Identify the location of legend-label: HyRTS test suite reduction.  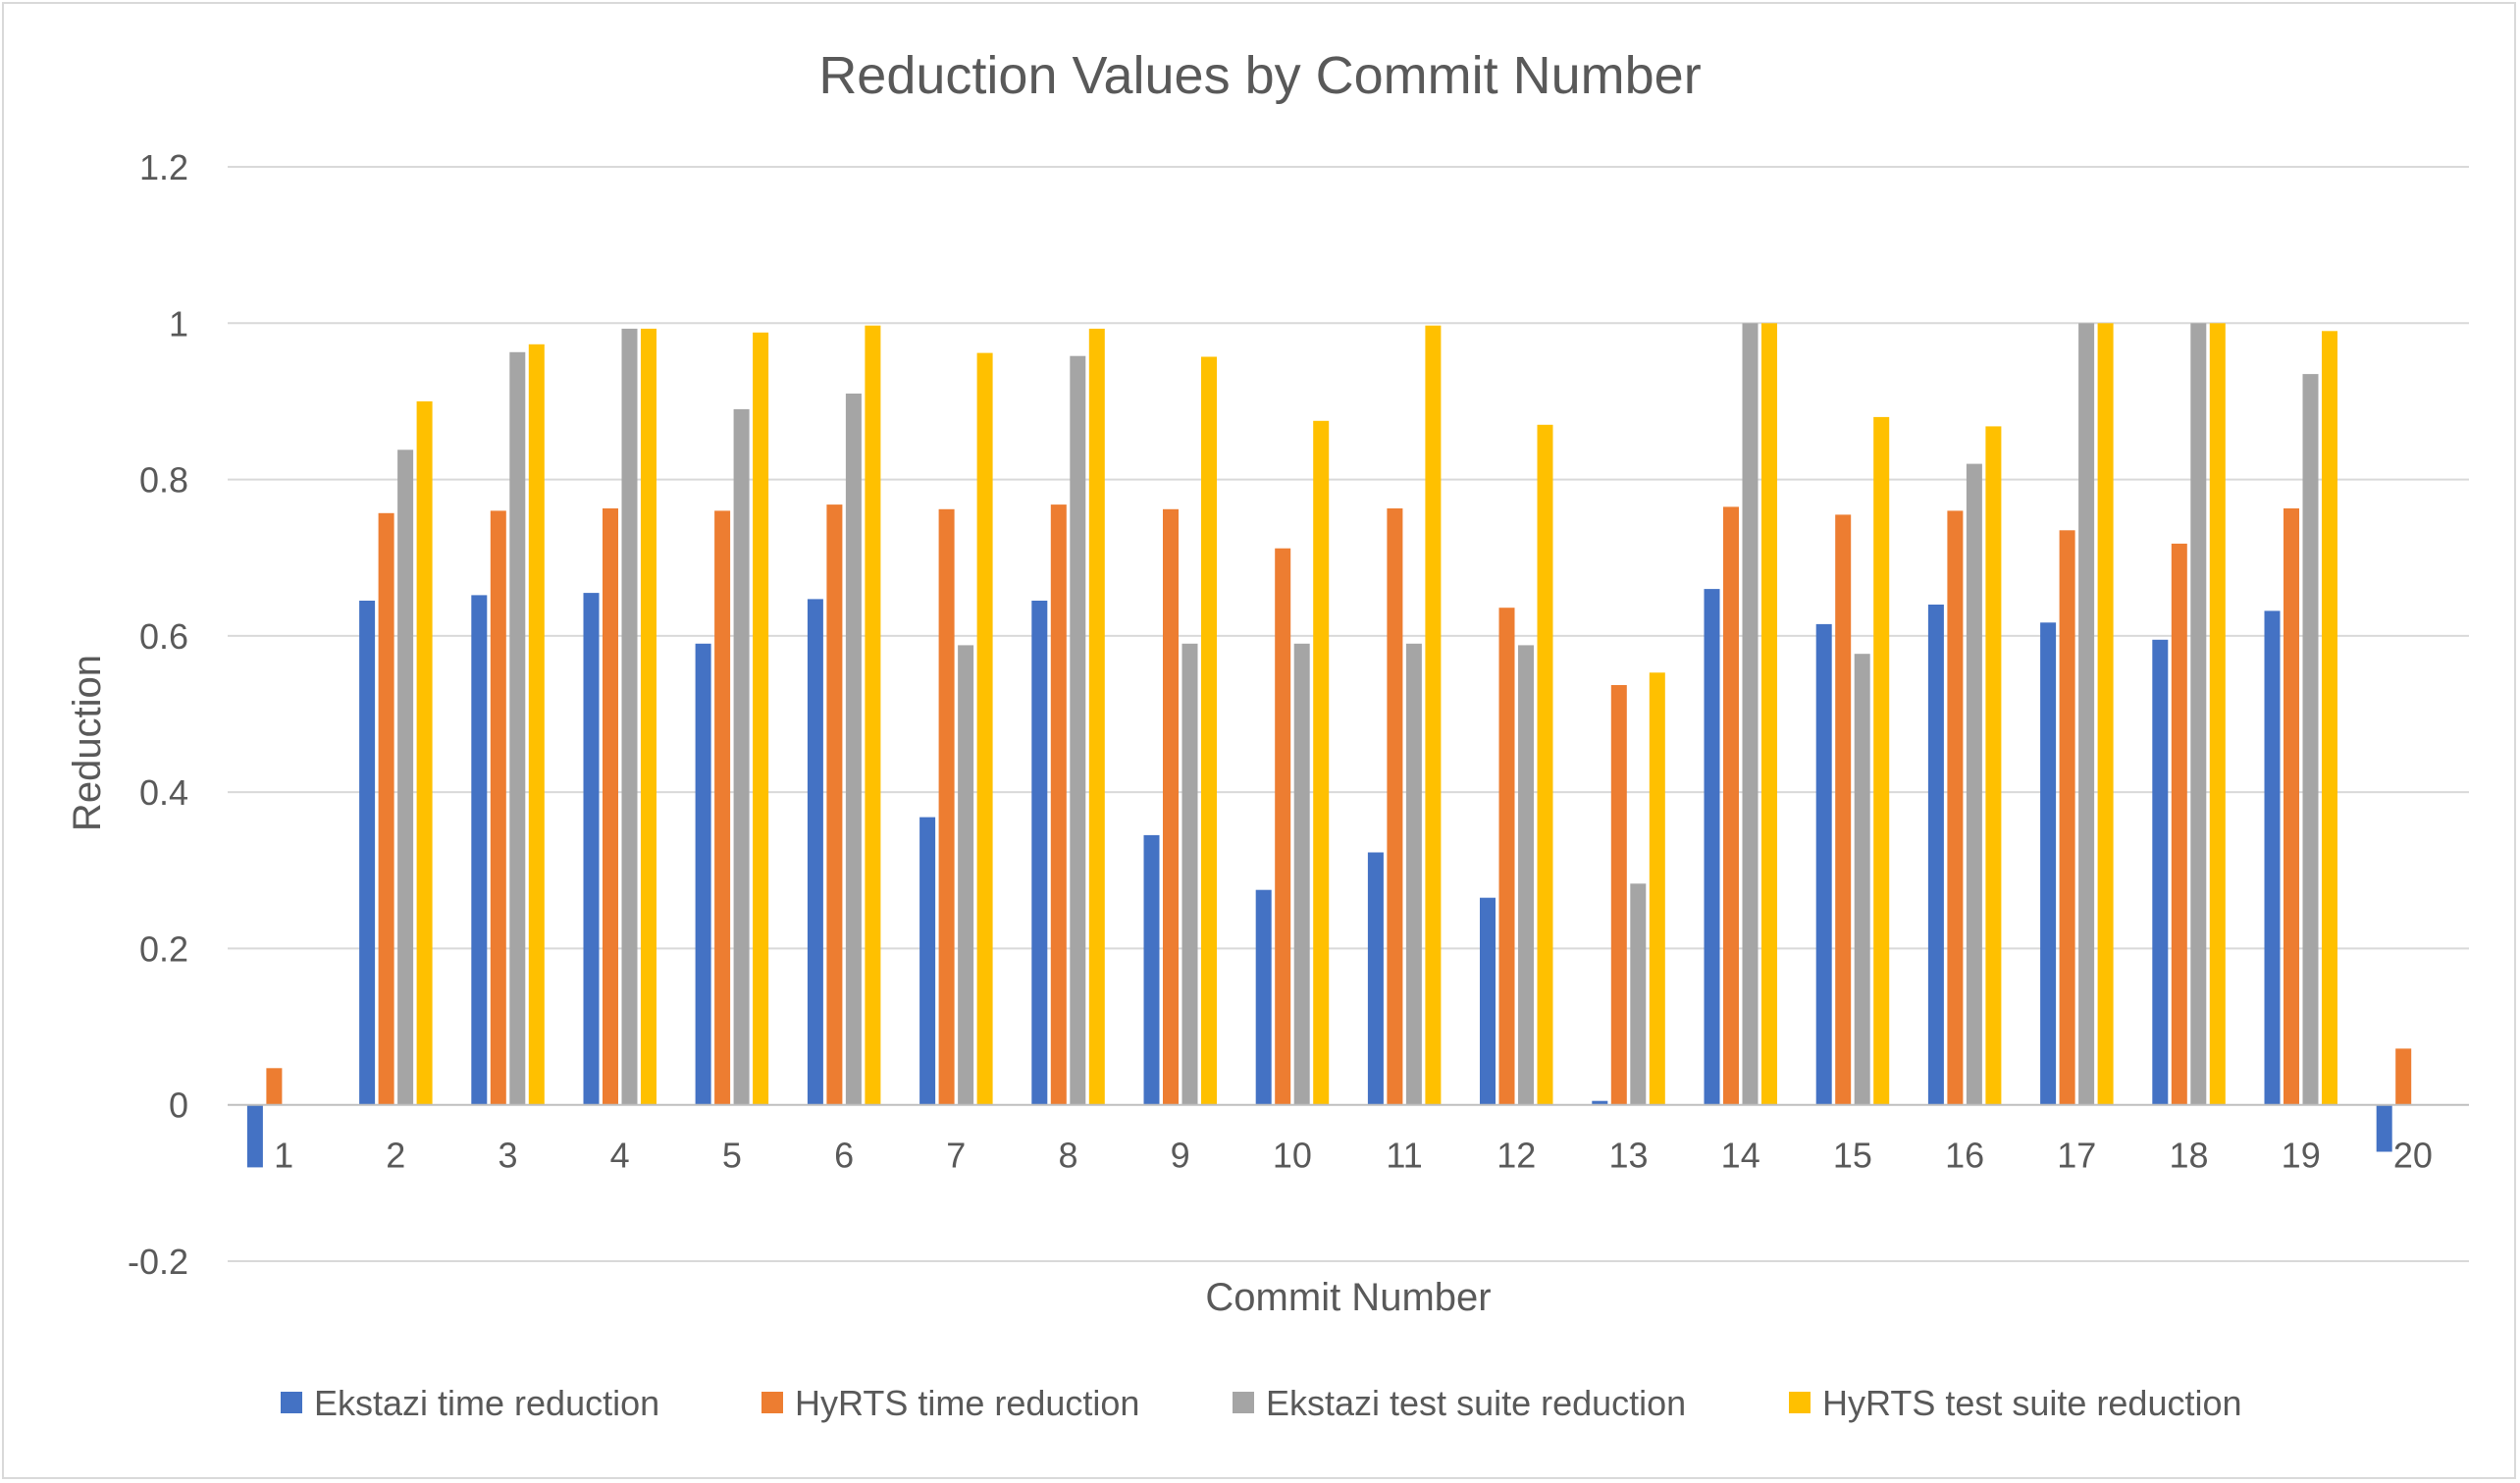
(2032, 1403).